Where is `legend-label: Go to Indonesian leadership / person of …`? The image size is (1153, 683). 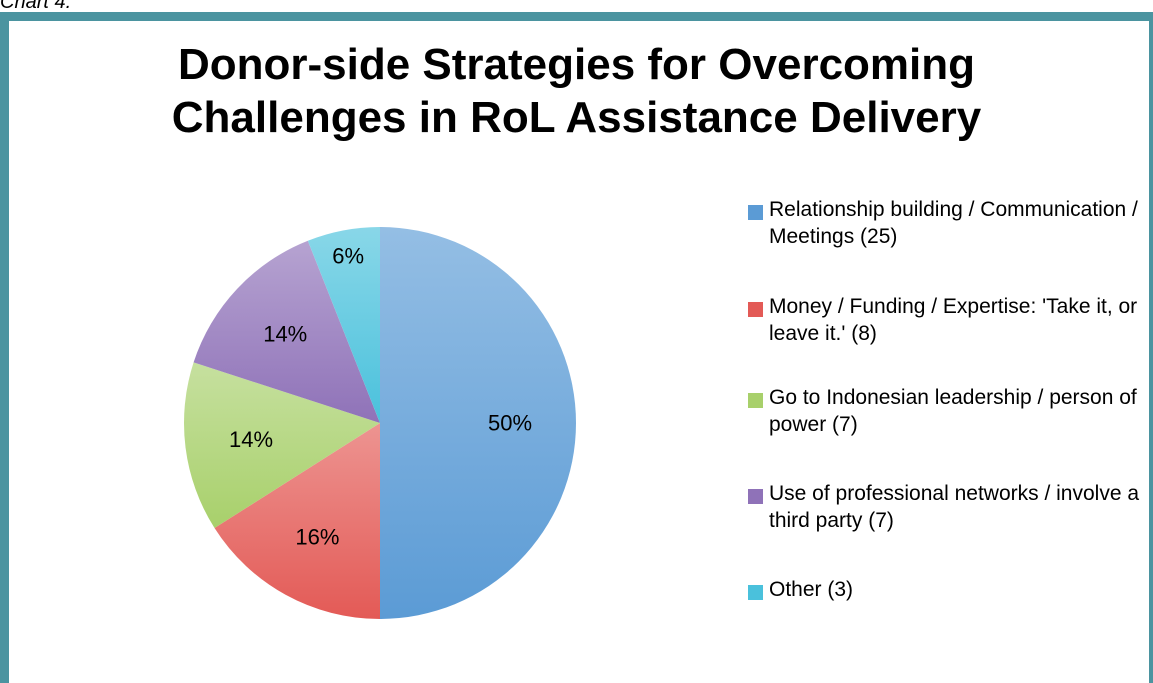 legend-label: Go to Indonesian leadership / person of … is located at coordinates (953, 411).